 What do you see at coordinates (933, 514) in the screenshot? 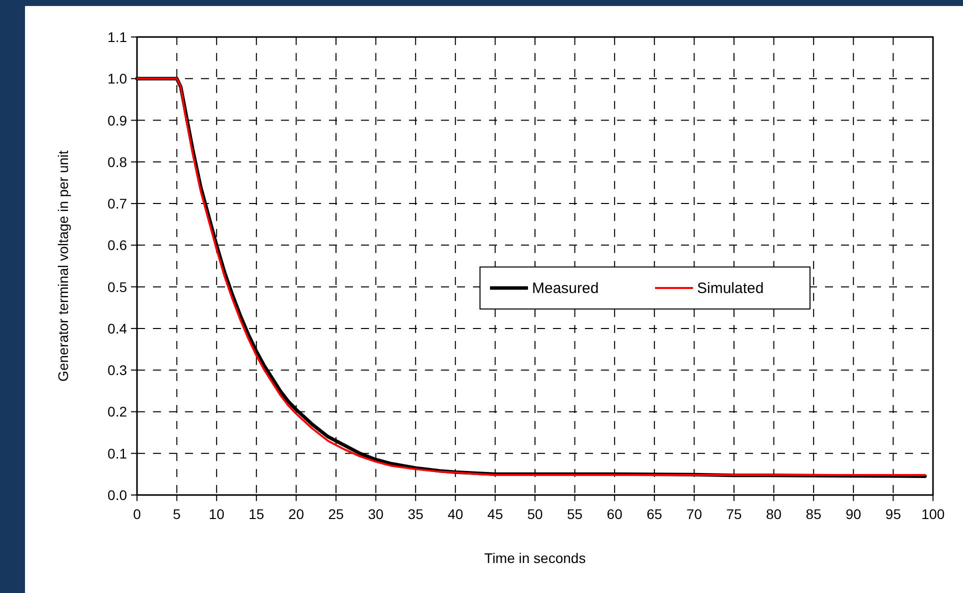
I see `x-tick-label: 100` at bounding box center [933, 514].